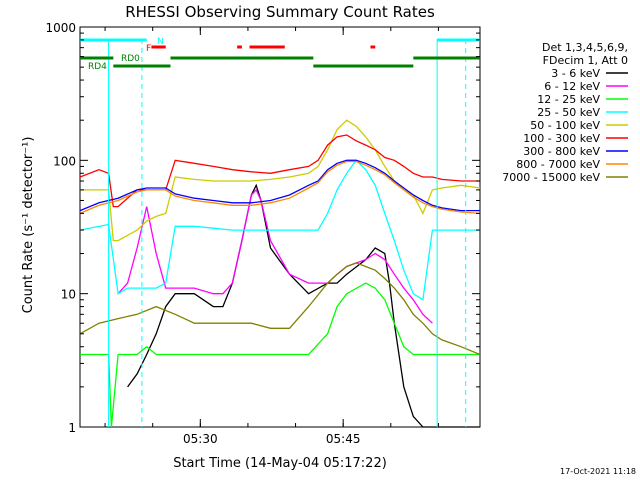  What do you see at coordinates (561, 138) in the screenshot?
I see `legend-label: 100 - 300 keV` at bounding box center [561, 138].